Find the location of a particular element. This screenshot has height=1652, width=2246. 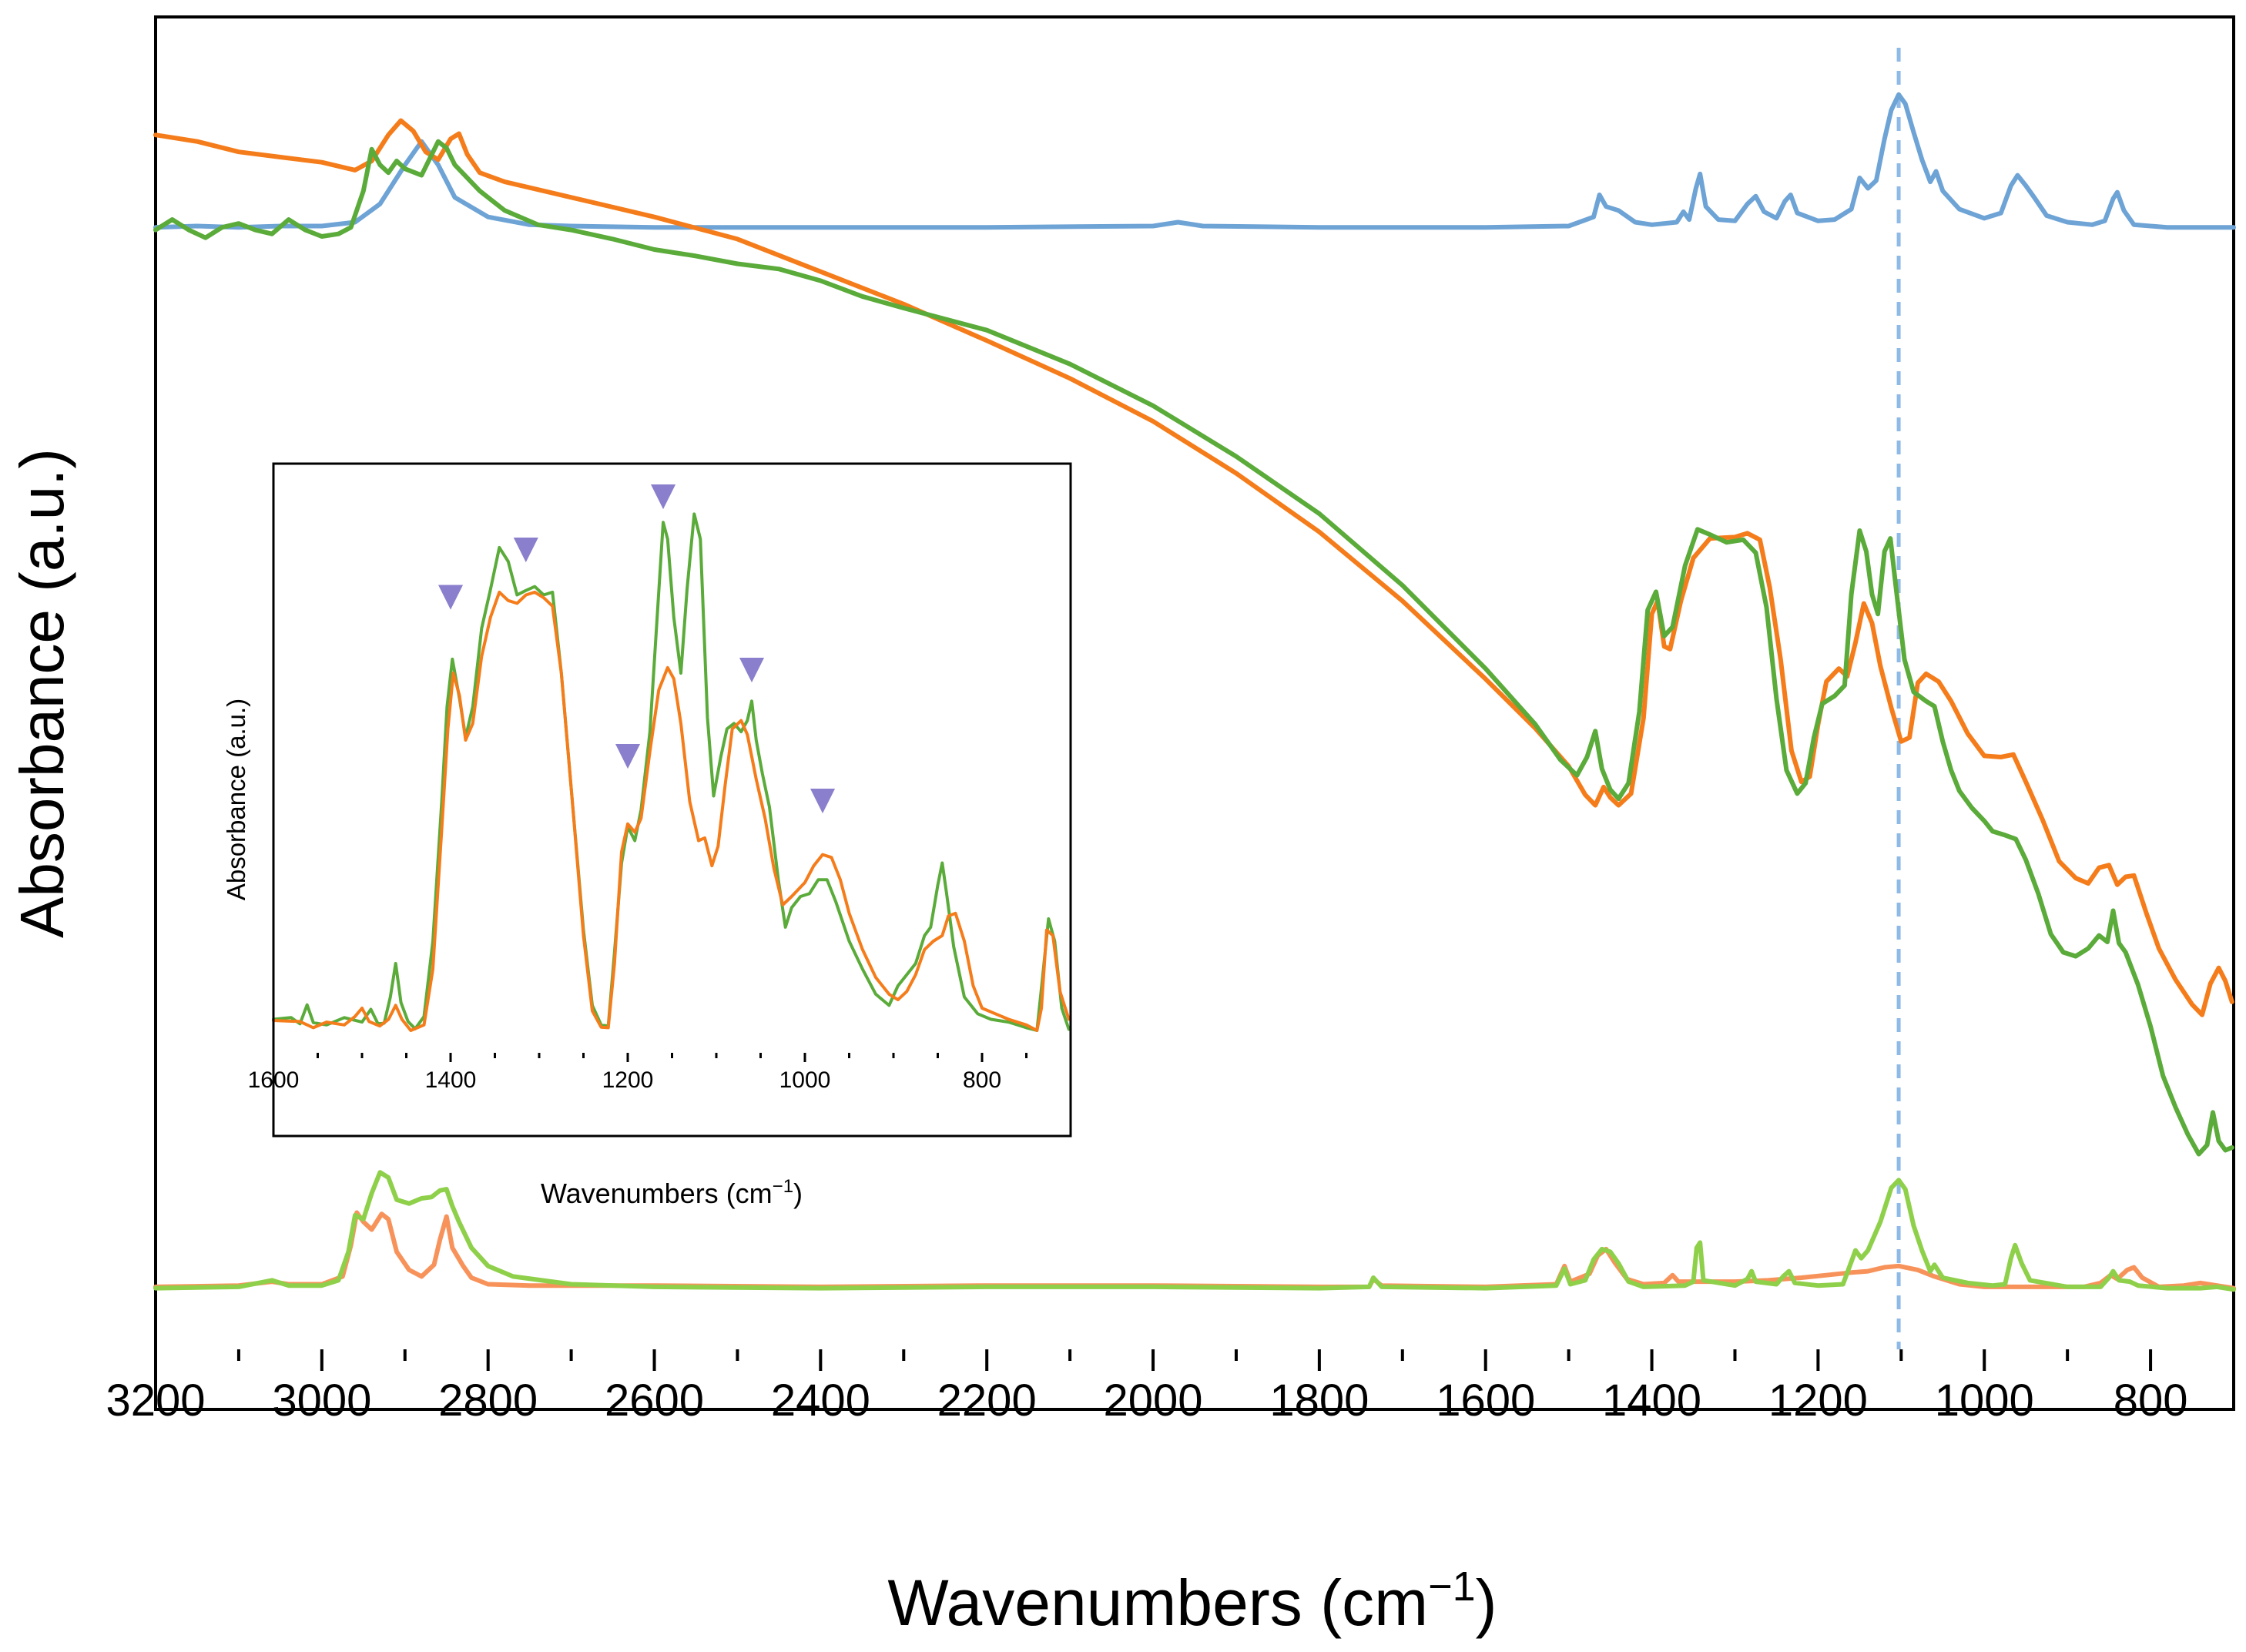

inset-series-orange is located at coordinates (671, 811).